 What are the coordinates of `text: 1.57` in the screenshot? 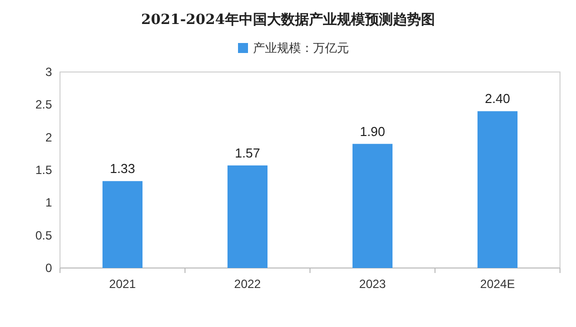 It's located at (247, 152).